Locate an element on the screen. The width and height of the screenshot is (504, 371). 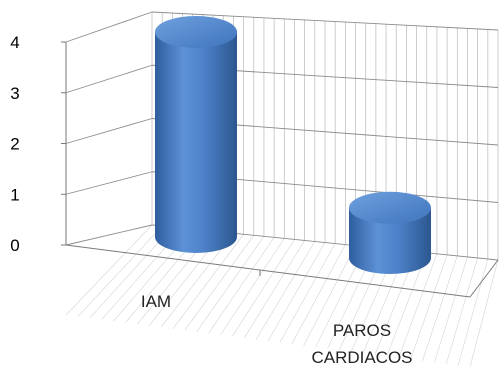
y-tick-labels: 0 1 2 3 4 is located at coordinates (14, 144).